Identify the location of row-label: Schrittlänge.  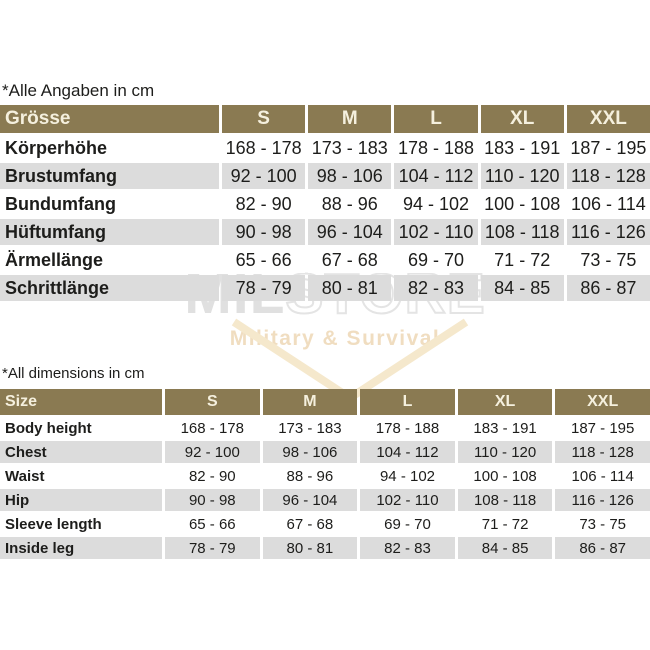
(109, 288).